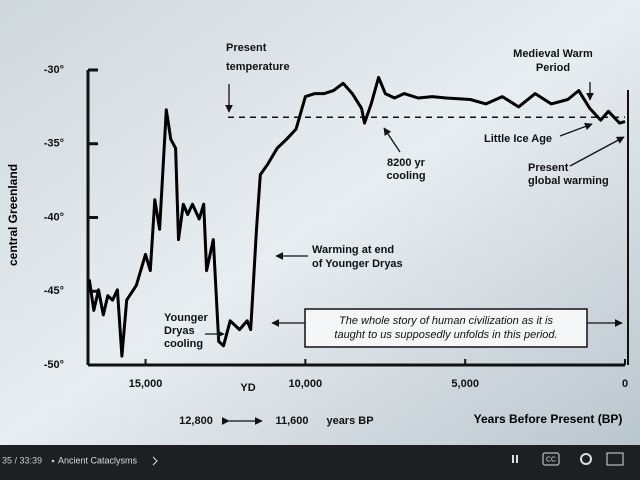 The height and width of the screenshot is (480, 640). I want to click on annotation: Warming at end, so click(353, 250).